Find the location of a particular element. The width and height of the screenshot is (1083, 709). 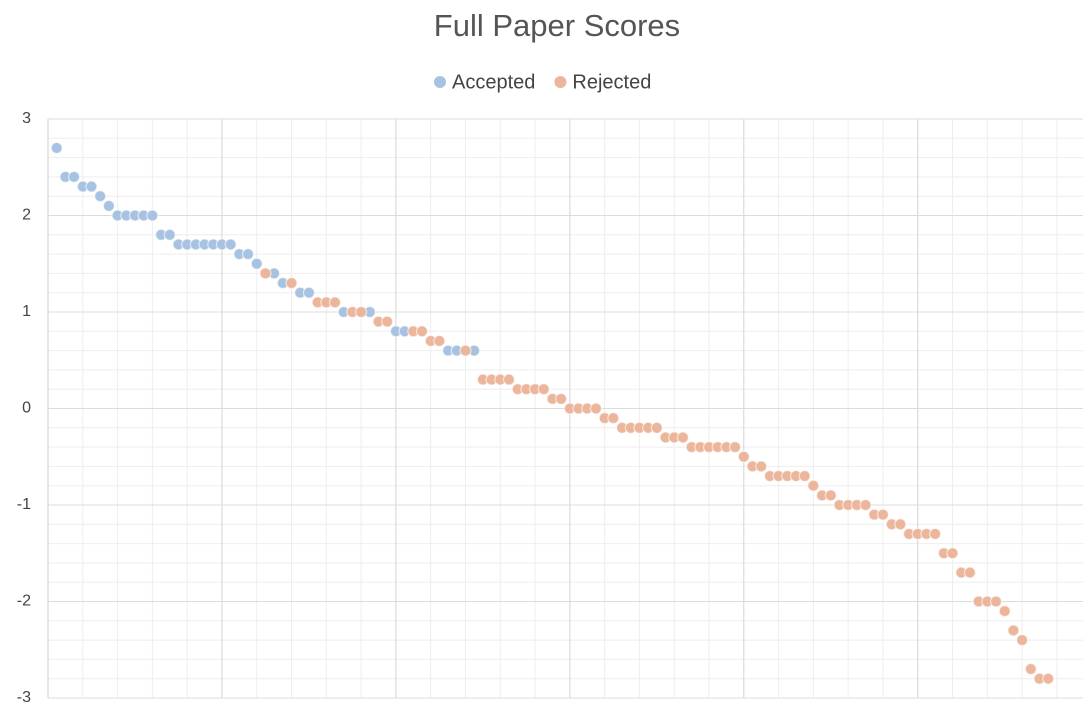

y-tick-label: 0 is located at coordinates (26, 408).